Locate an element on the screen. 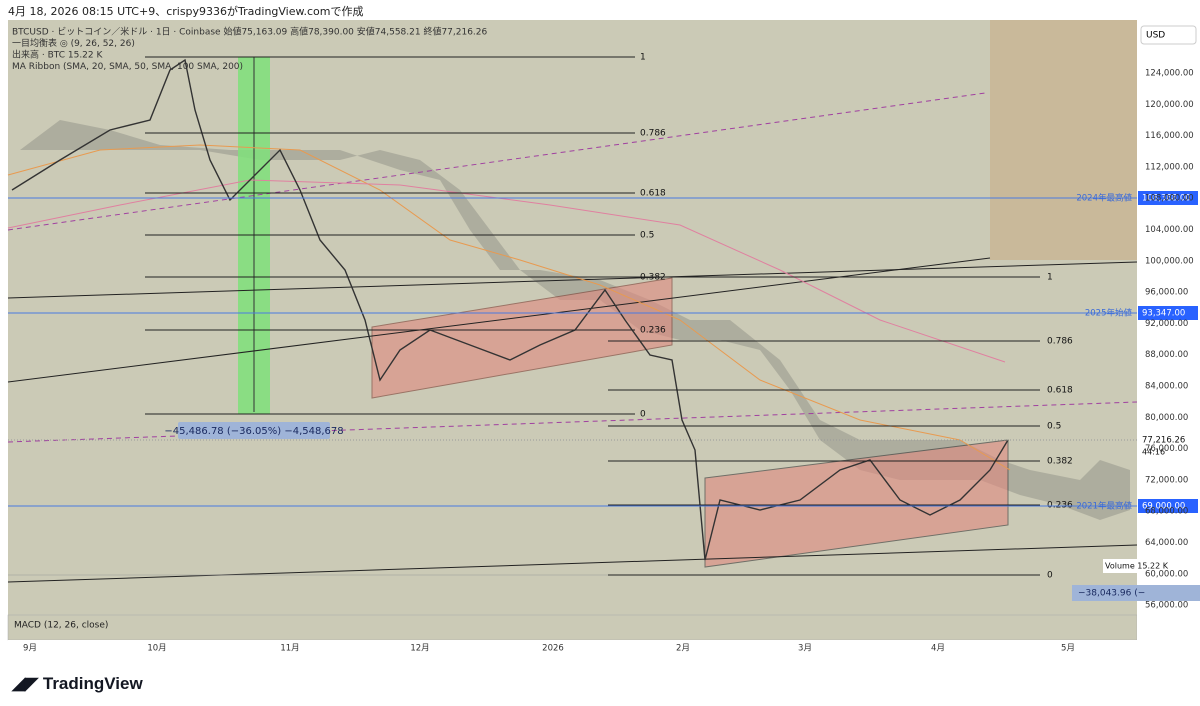 Image resolution: width=1200 pixels, height=706 pixels. legend-line: 一目均衡表 ◎ (9, 26, 52, 26) is located at coordinates (73, 43).